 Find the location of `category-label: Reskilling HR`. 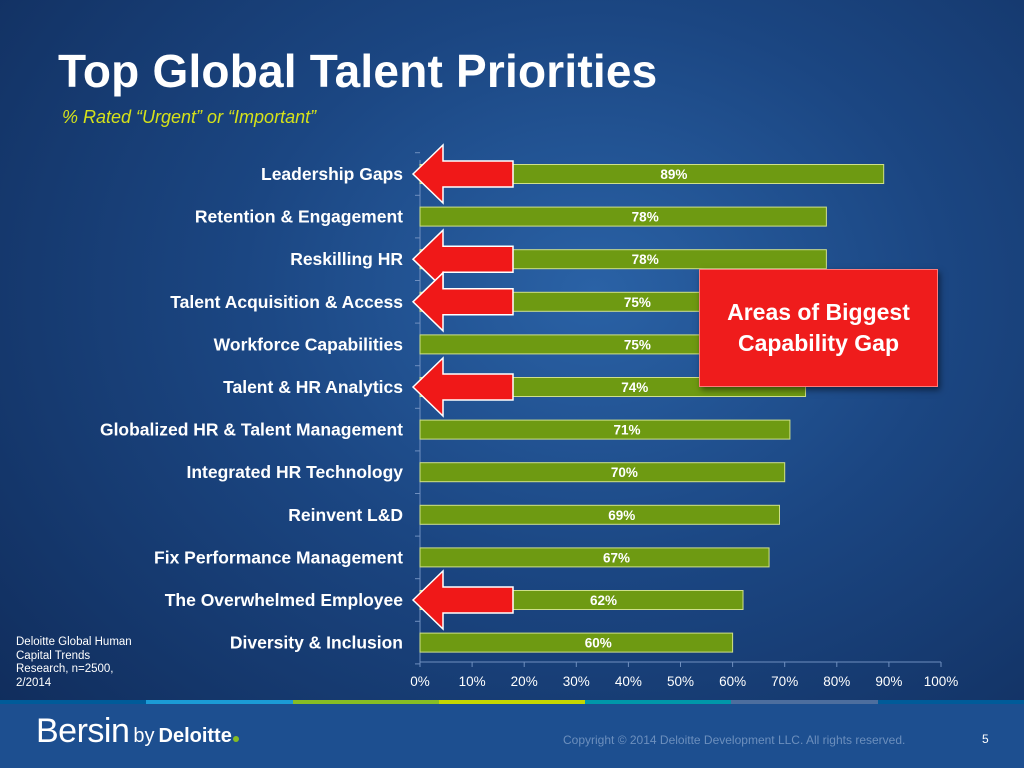

category-label: Reskilling HR is located at coordinates (346, 259).